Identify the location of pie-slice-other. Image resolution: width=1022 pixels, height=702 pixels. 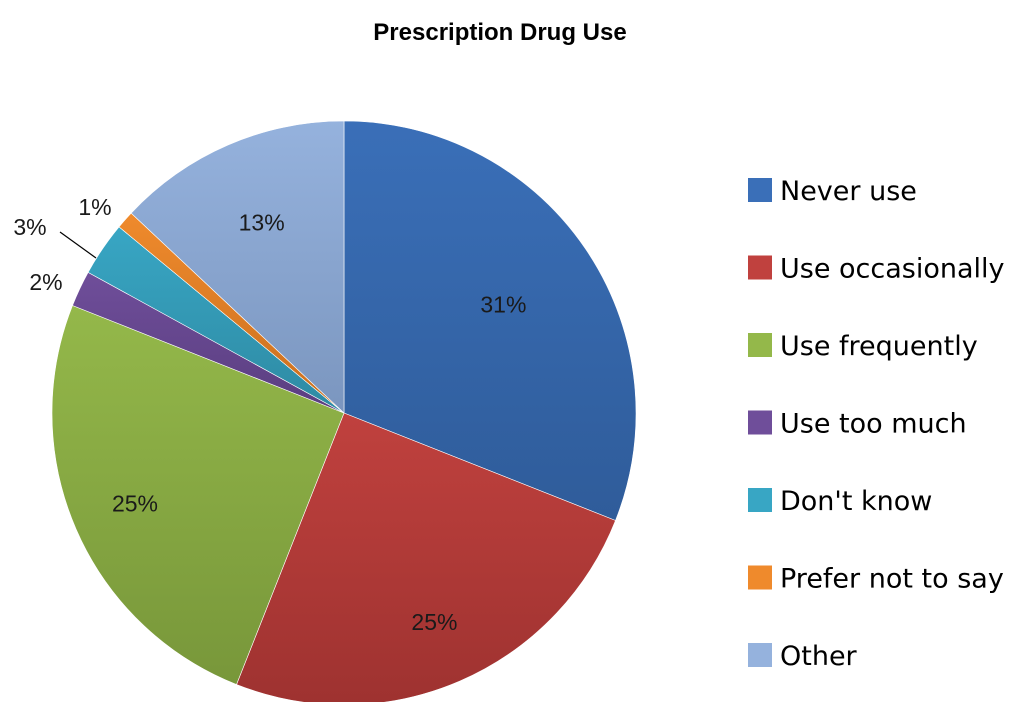
(237, 267).